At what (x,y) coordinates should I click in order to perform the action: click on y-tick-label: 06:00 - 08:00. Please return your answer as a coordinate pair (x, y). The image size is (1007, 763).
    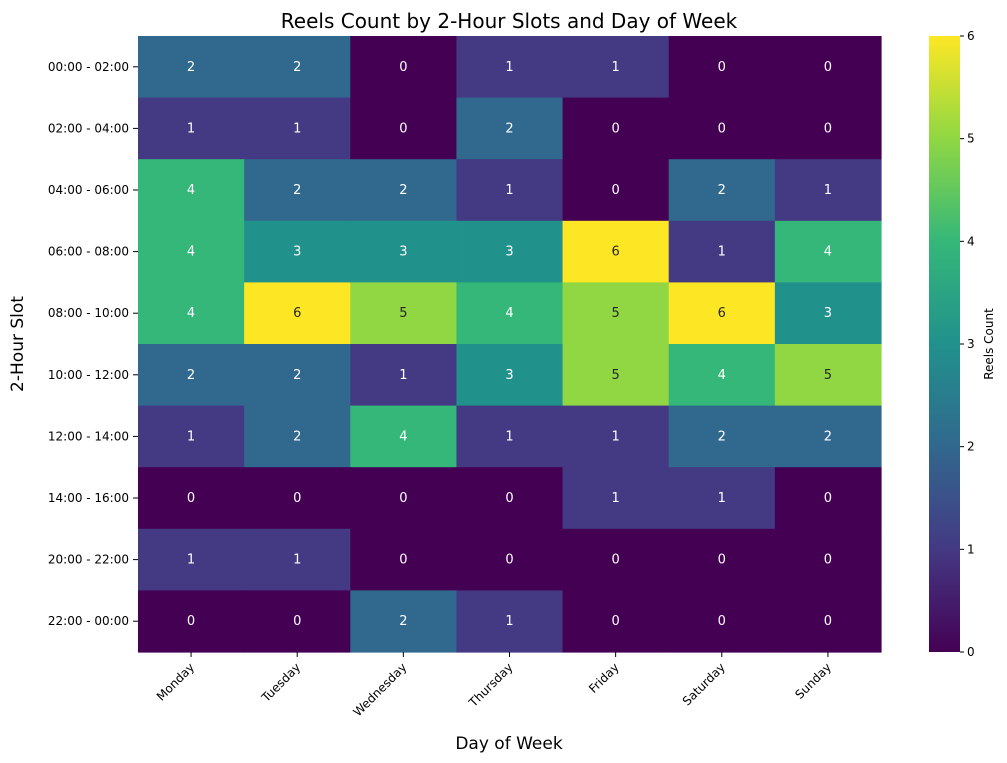
    Looking at the image, I should click on (88, 252).